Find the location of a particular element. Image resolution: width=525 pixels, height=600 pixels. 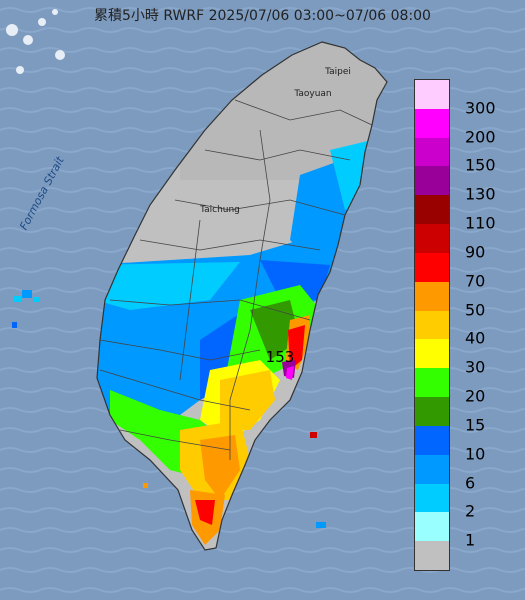

legend-label: 150 is located at coordinates (480, 165).